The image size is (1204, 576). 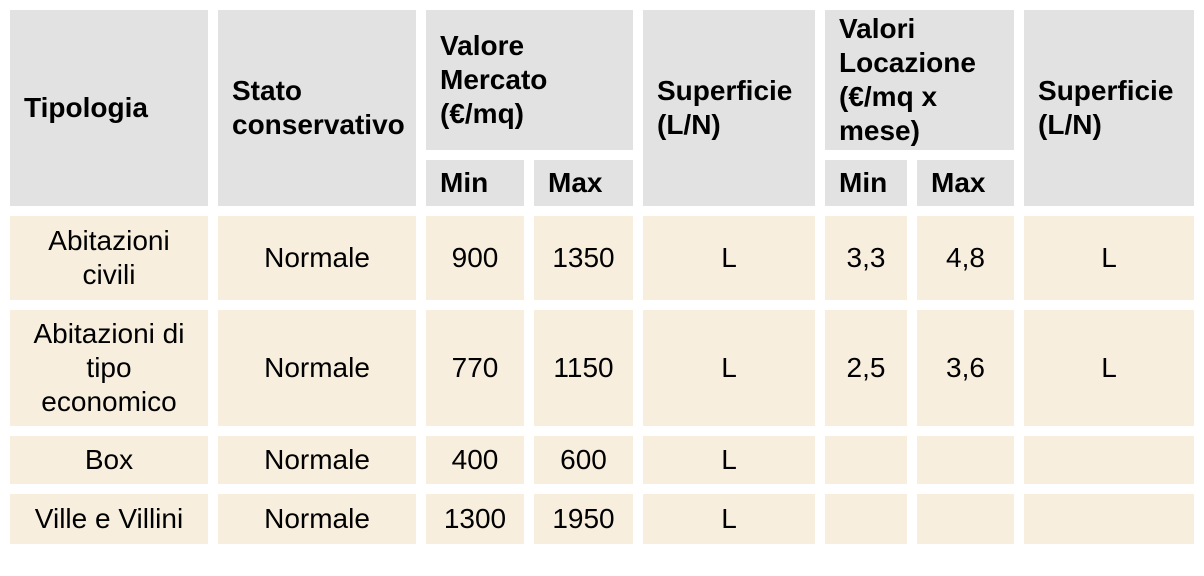 What do you see at coordinates (583, 183) in the screenshot?
I see `header-mercato-max: Max` at bounding box center [583, 183].